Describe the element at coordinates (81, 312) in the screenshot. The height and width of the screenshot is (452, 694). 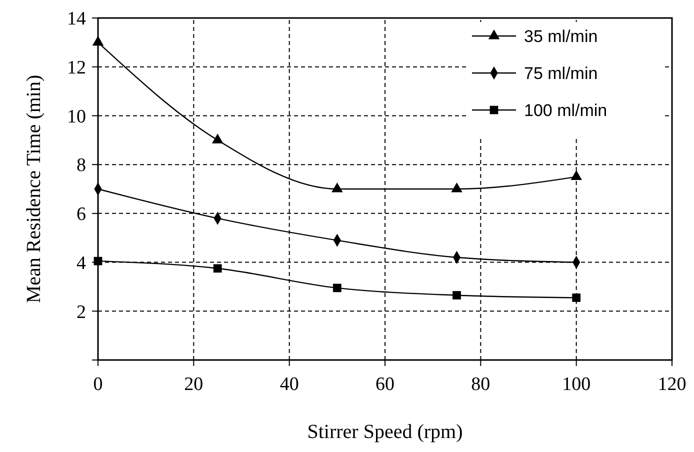
I see `y-tick-label: 2` at that location.